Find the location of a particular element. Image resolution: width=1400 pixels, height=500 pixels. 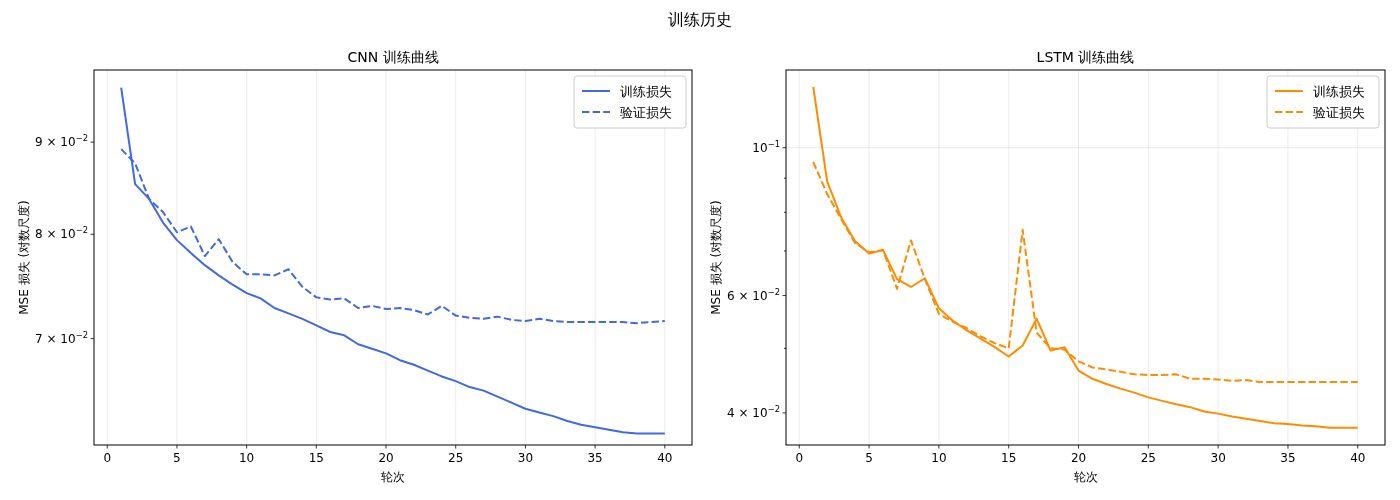

chart-title: CNN 训练曲线 is located at coordinates (393, 57).